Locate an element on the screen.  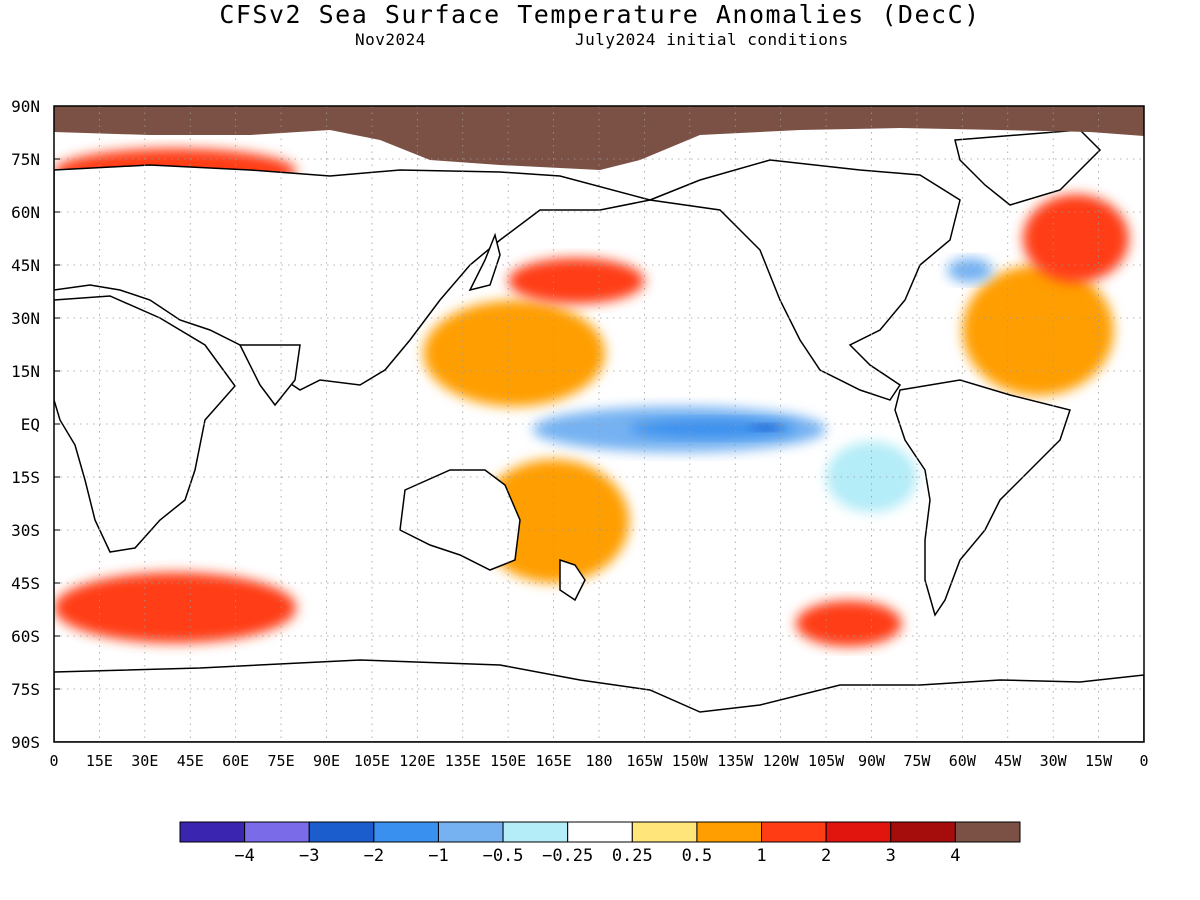
lon-tick-label: 90E is located at coordinates (326, 761).